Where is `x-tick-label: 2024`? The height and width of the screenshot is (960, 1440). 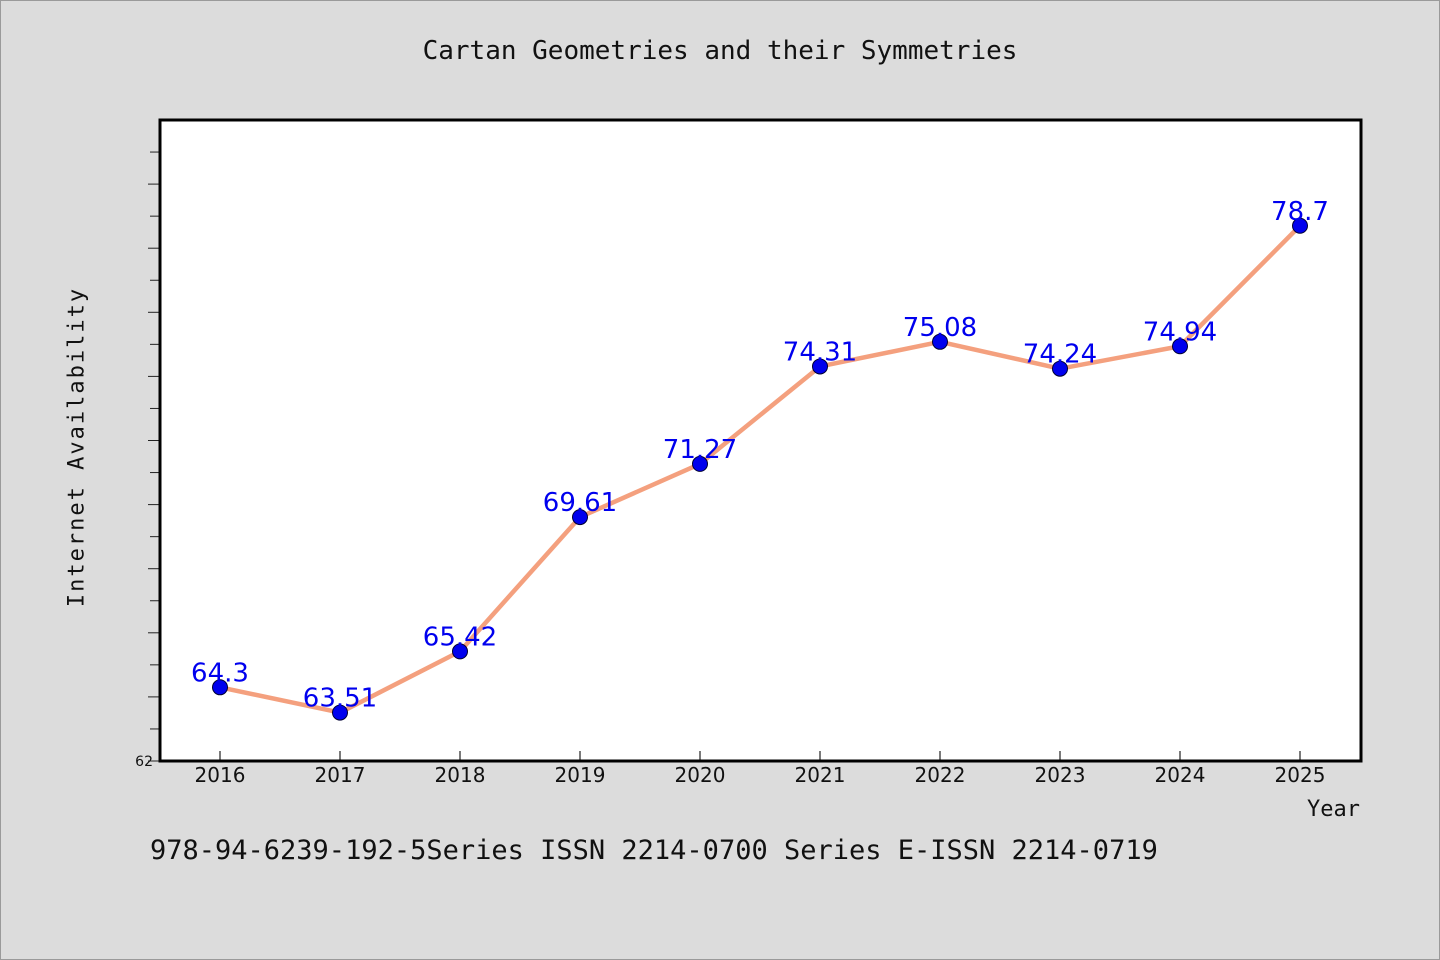 x-tick-label: 2024 is located at coordinates (1180, 775).